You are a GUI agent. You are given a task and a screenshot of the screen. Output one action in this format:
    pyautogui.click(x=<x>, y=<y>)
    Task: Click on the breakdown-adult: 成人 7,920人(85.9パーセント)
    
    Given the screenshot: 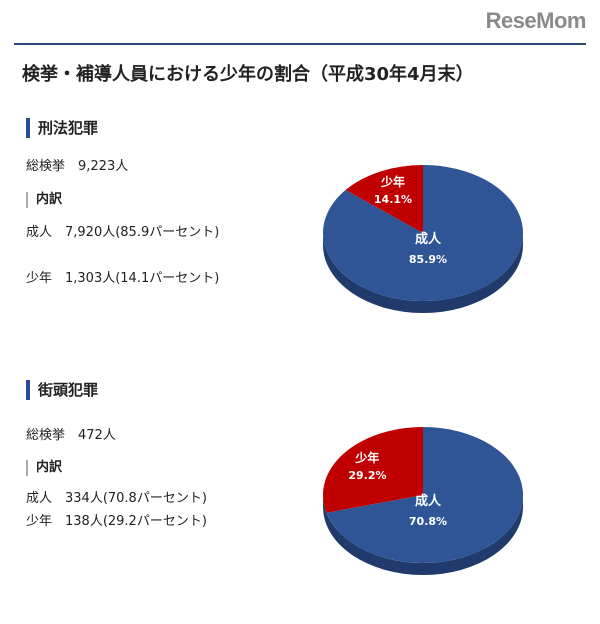 What is the action you would take?
    pyautogui.click(x=123, y=232)
    